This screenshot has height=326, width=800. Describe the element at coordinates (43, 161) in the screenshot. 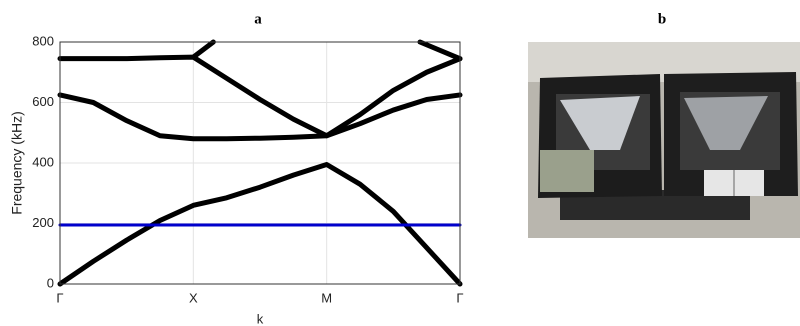

I see `y-tick-label: 400` at that location.